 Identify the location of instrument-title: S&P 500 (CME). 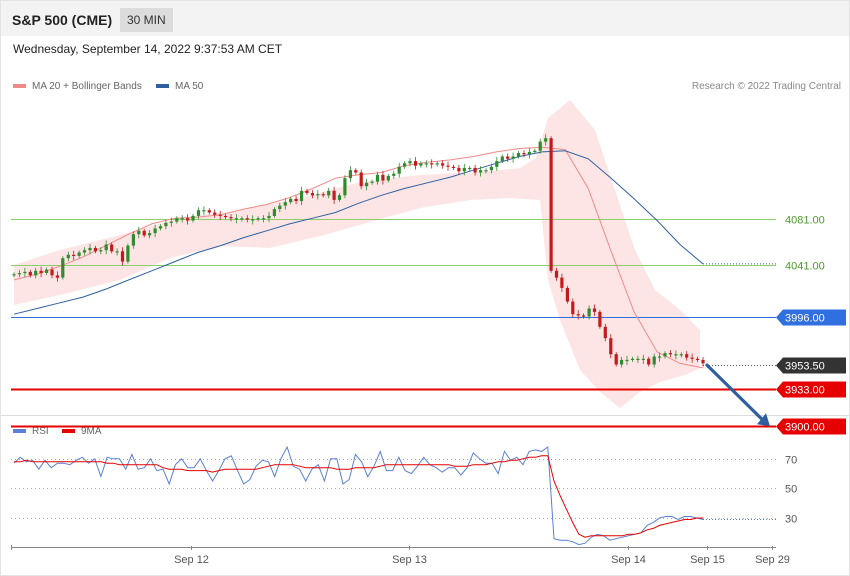
(62, 20).